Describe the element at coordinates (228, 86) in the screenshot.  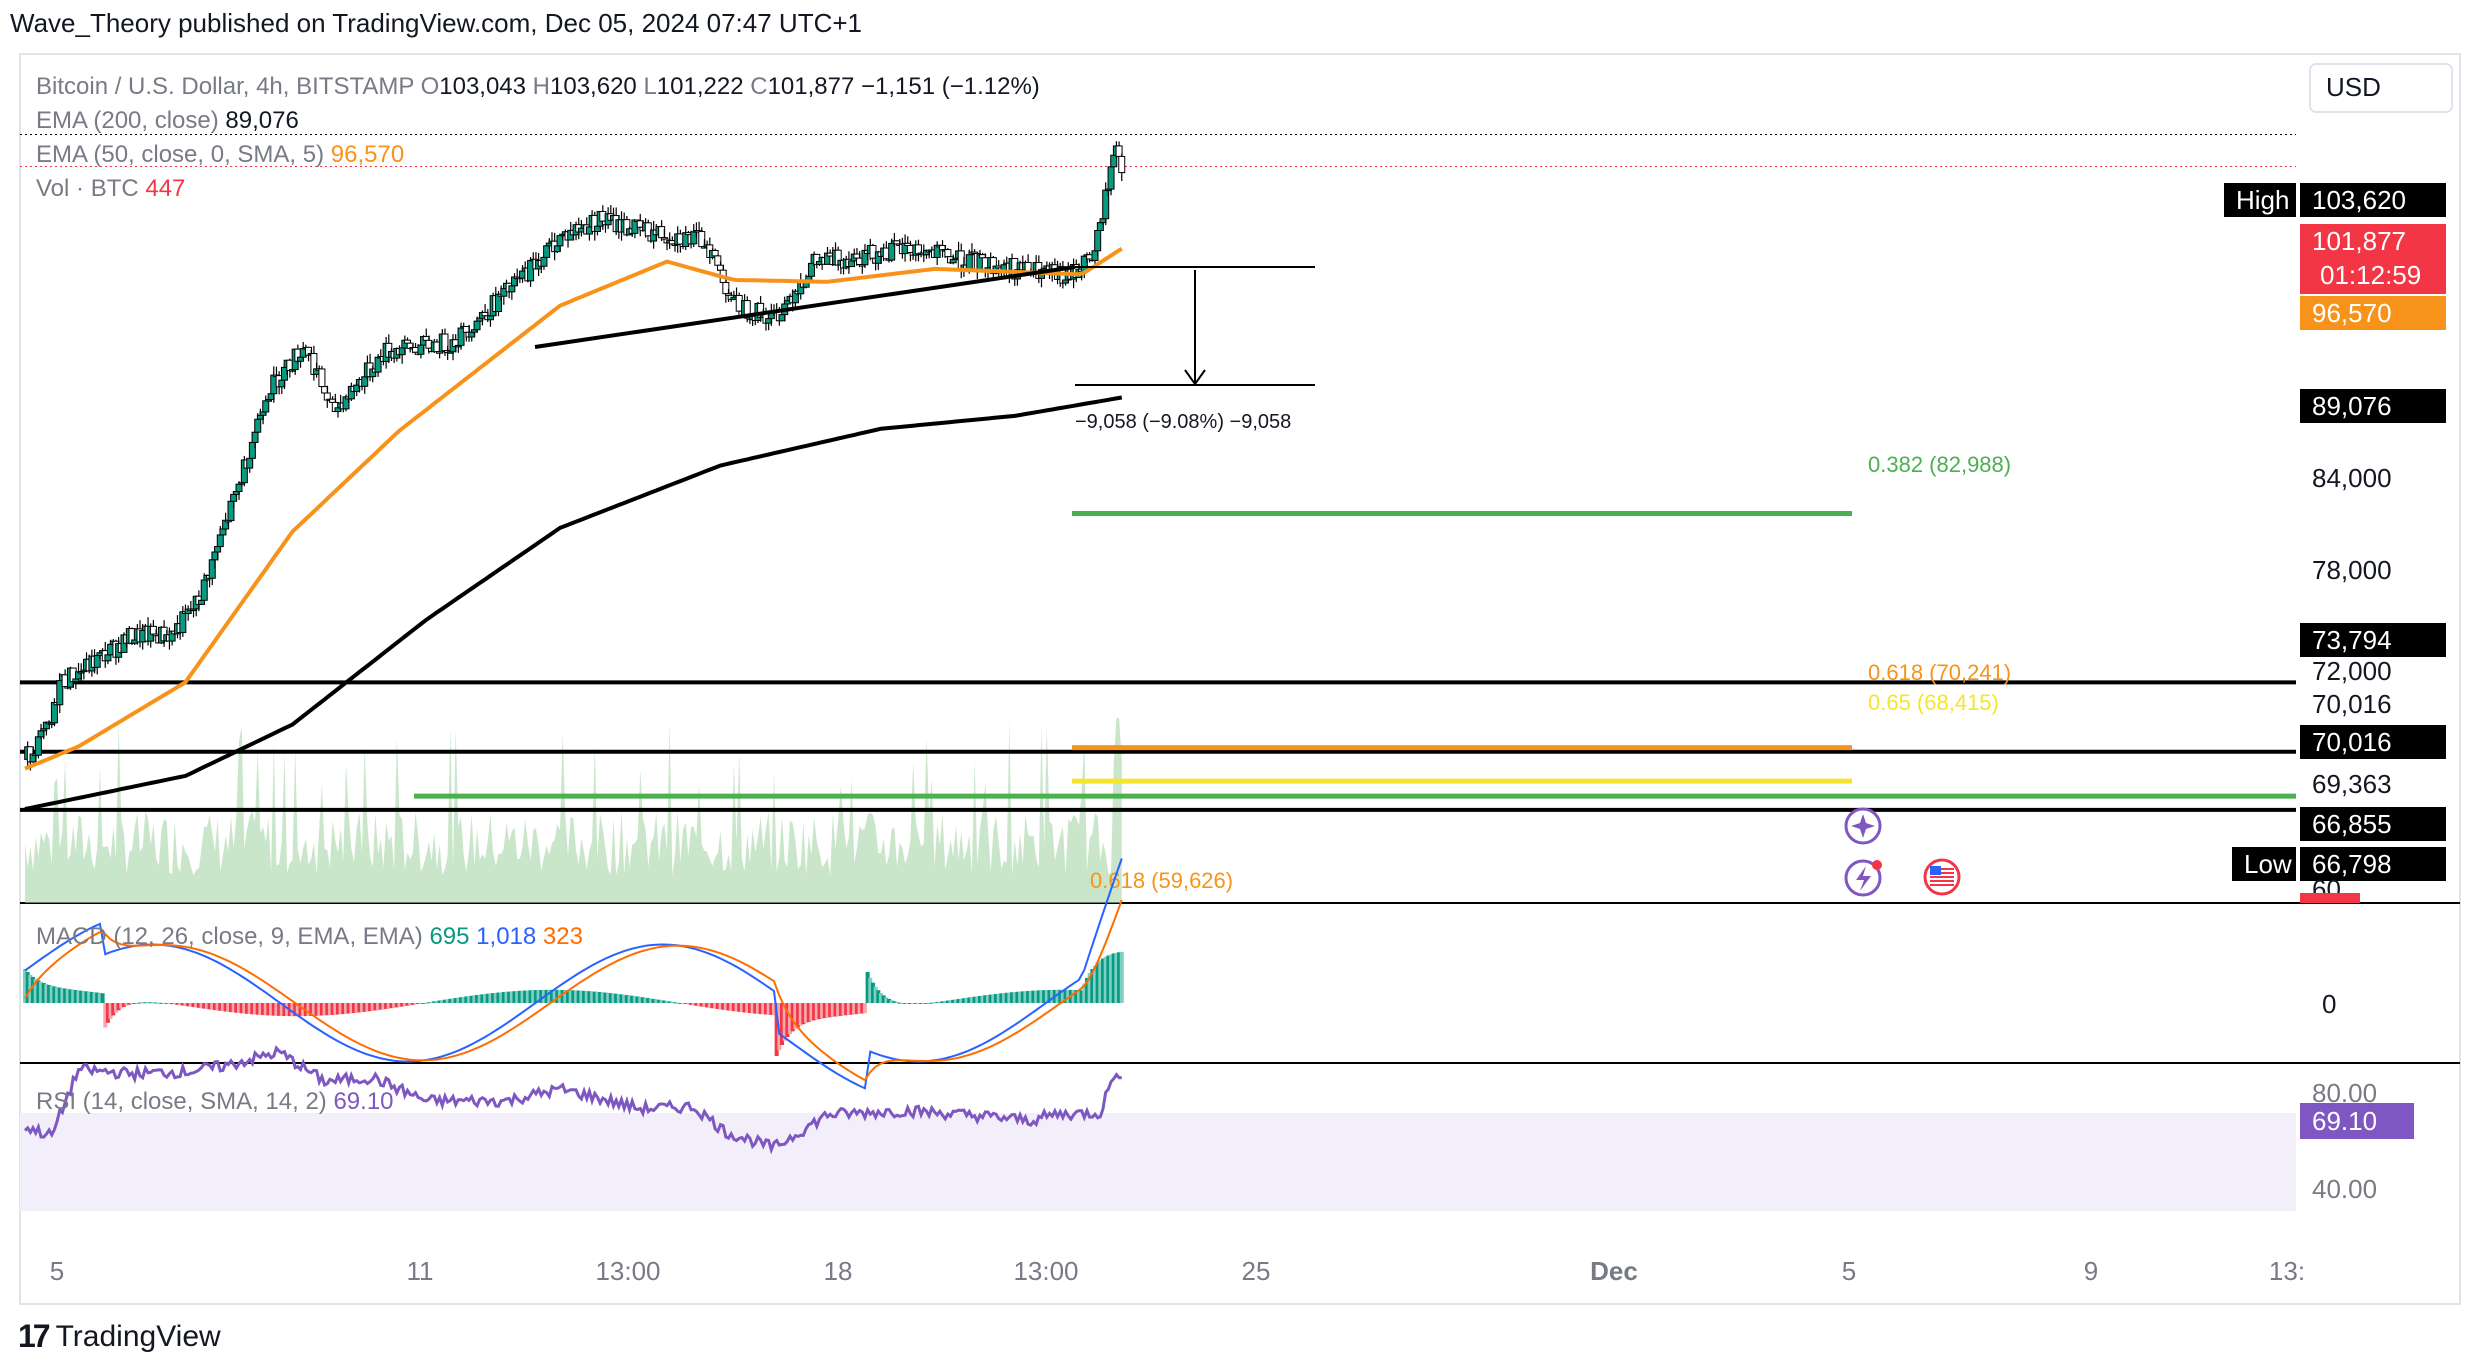
I see `legend-ohlc-part: Bitcoin / U.S. Dollar, 4h, BITSTAMP` at that location.